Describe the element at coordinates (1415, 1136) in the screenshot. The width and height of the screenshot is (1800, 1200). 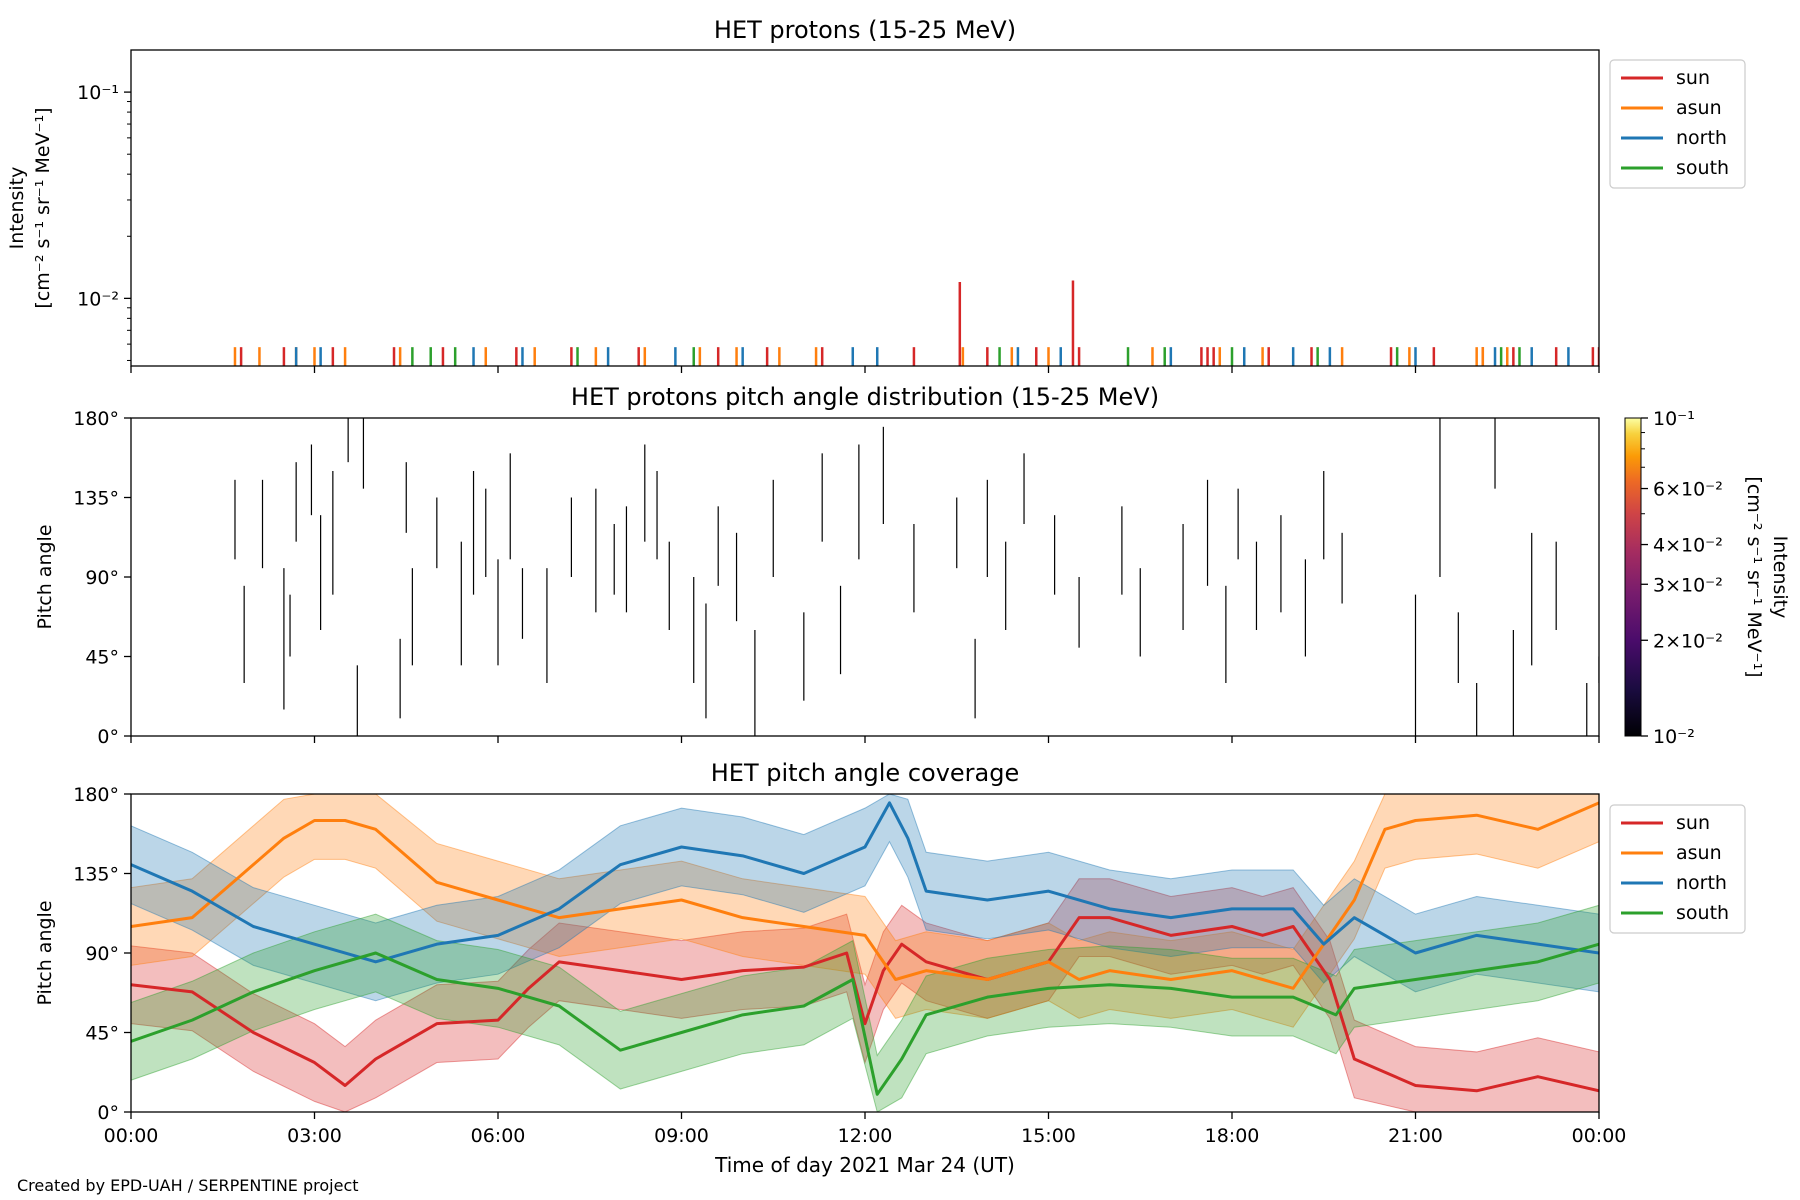
I see `panel3-xtick-label: 21:00` at that location.